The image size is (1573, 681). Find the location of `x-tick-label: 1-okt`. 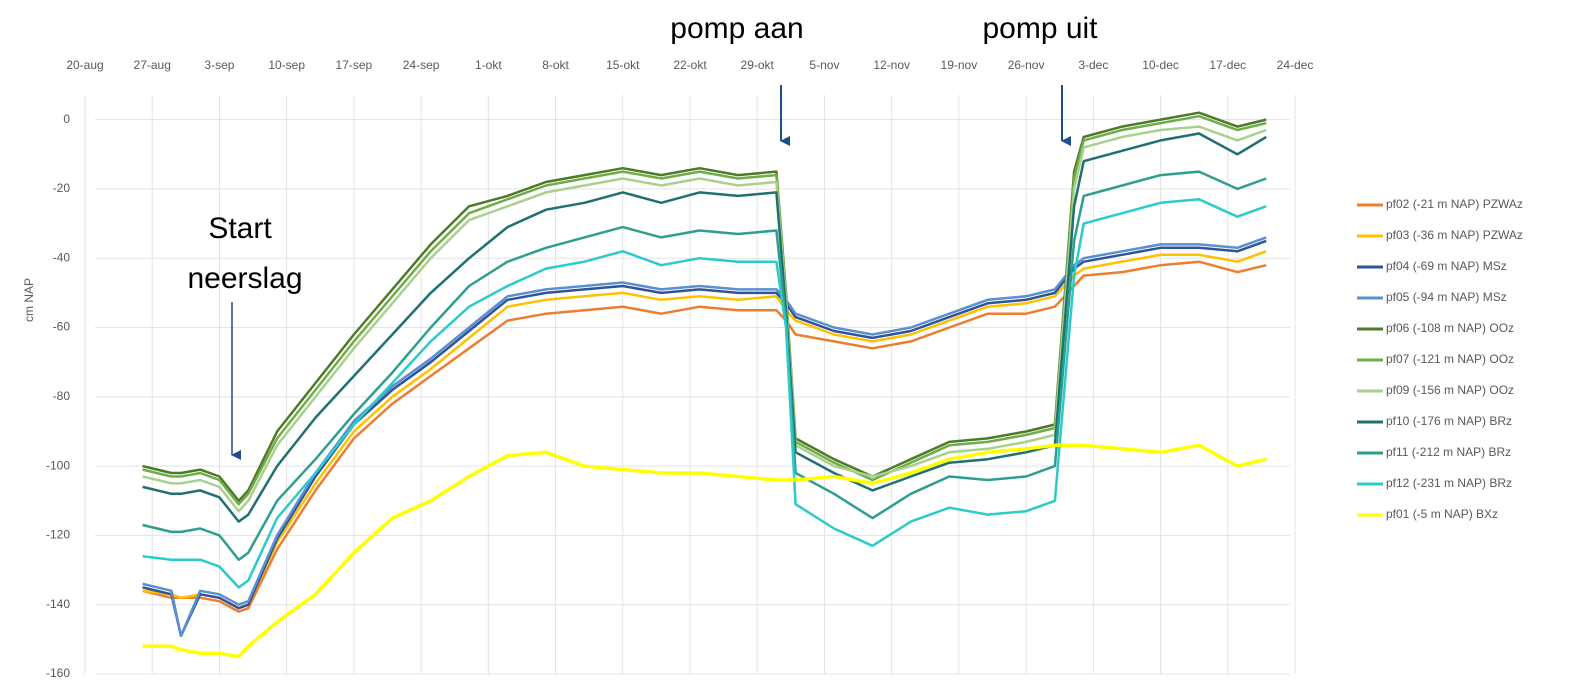

x-tick-label: 1-okt is located at coordinates (488, 65).